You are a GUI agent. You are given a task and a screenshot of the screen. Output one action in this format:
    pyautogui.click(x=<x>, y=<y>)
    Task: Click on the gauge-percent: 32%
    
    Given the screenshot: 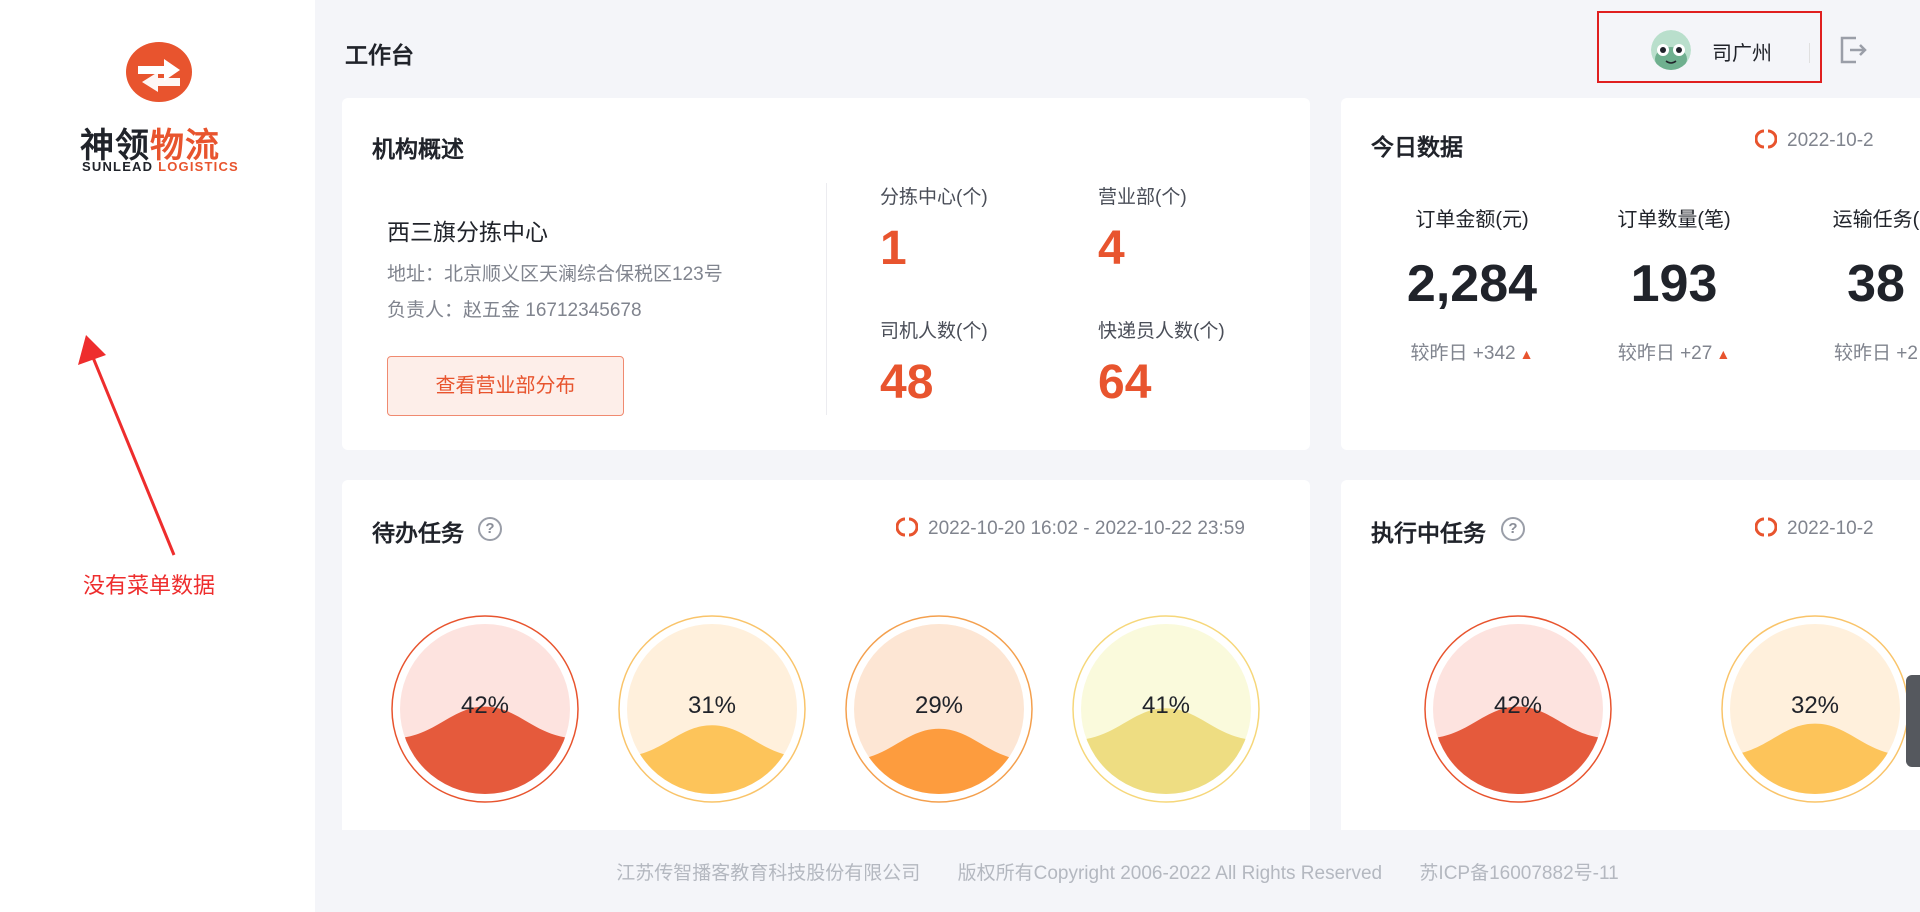 What is the action you would take?
    pyautogui.click(x=1815, y=705)
    